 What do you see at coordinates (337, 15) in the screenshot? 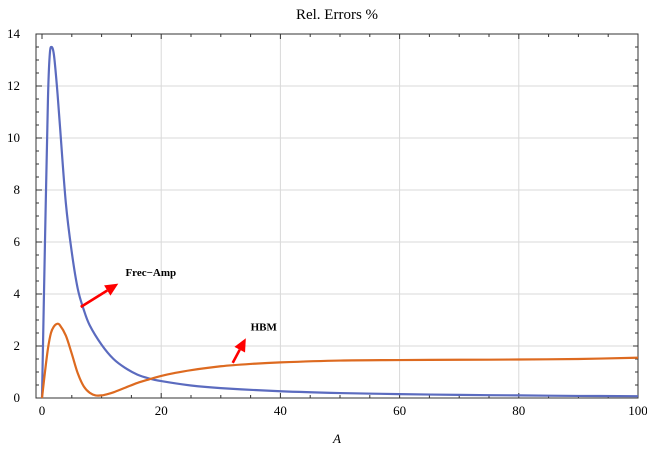
I see `chart-title: Rel. Errors %` at bounding box center [337, 15].